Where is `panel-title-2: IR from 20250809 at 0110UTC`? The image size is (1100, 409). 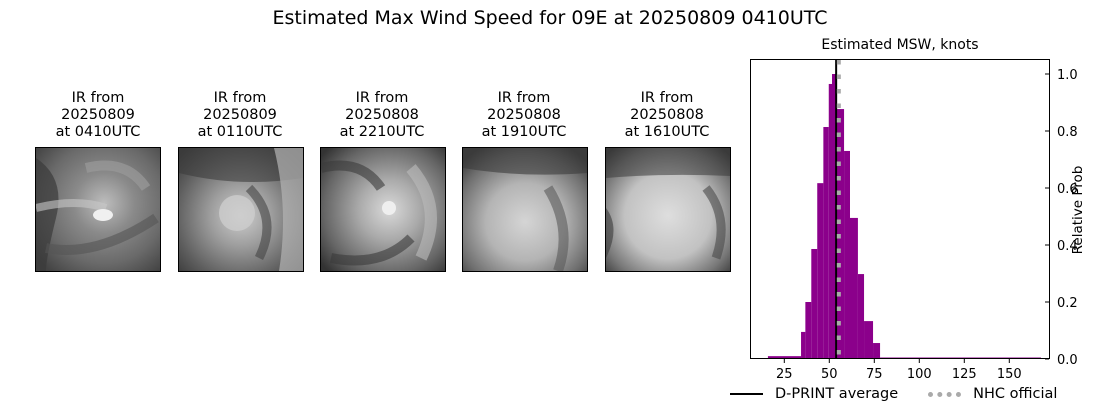 panel-title-2: IR from 20250809 at 0110UTC is located at coordinates (240, 115).